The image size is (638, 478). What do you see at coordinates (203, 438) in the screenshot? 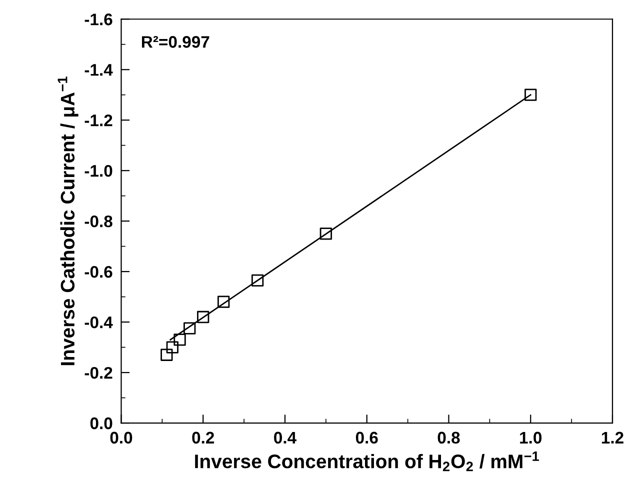
I see `x-tick-label: 0.2` at bounding box center [203, 438].